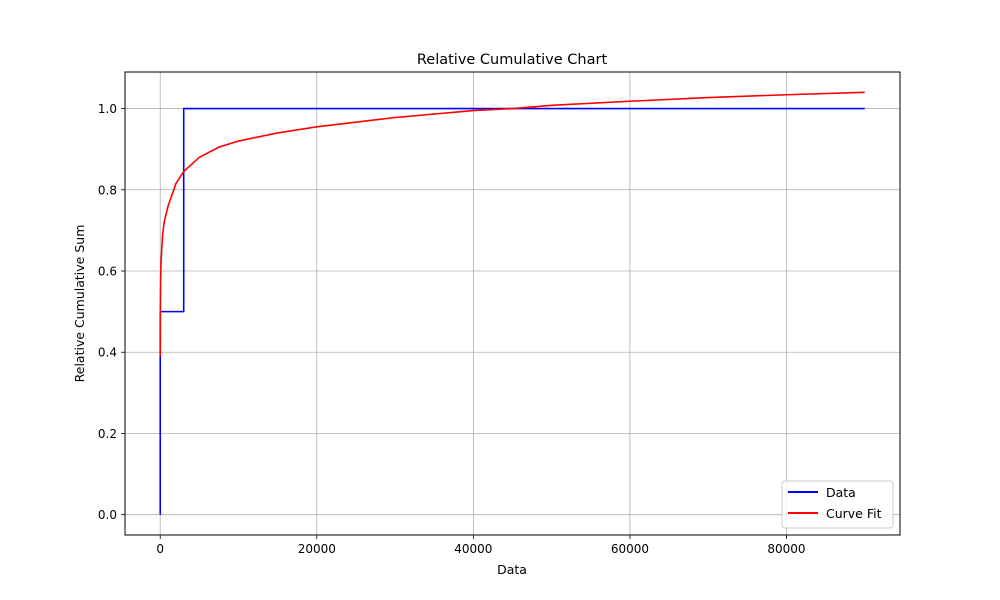 Image resolution: width=1000 pixels, height=600 pixels. What do you see at coordinates (79, 304) in the screenshot?
I see `y-axis-label: Relative Cumulative Sum` at bounding box center [79, 304].